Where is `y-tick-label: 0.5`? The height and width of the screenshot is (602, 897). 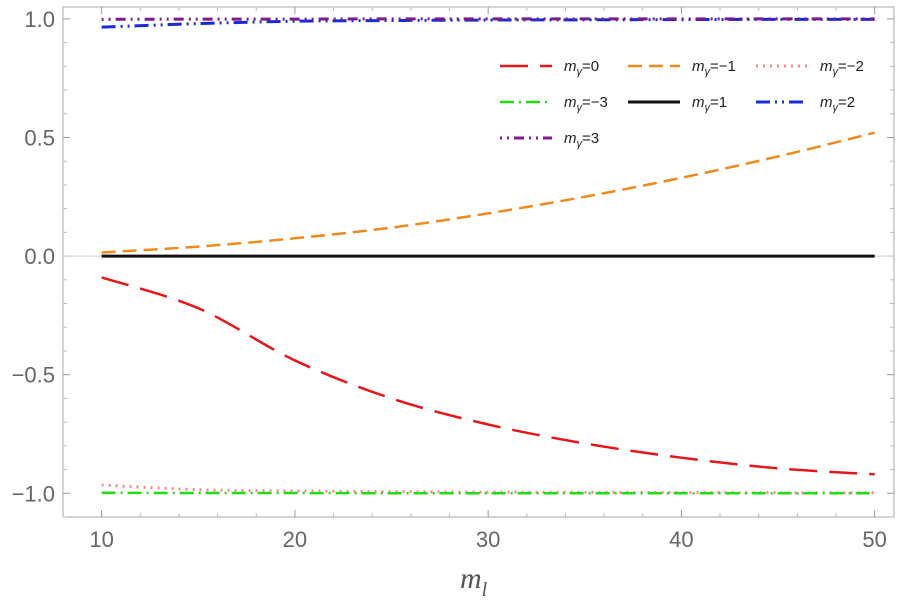
y-tick-label: 0.5 is located at coordinates (39, 137).